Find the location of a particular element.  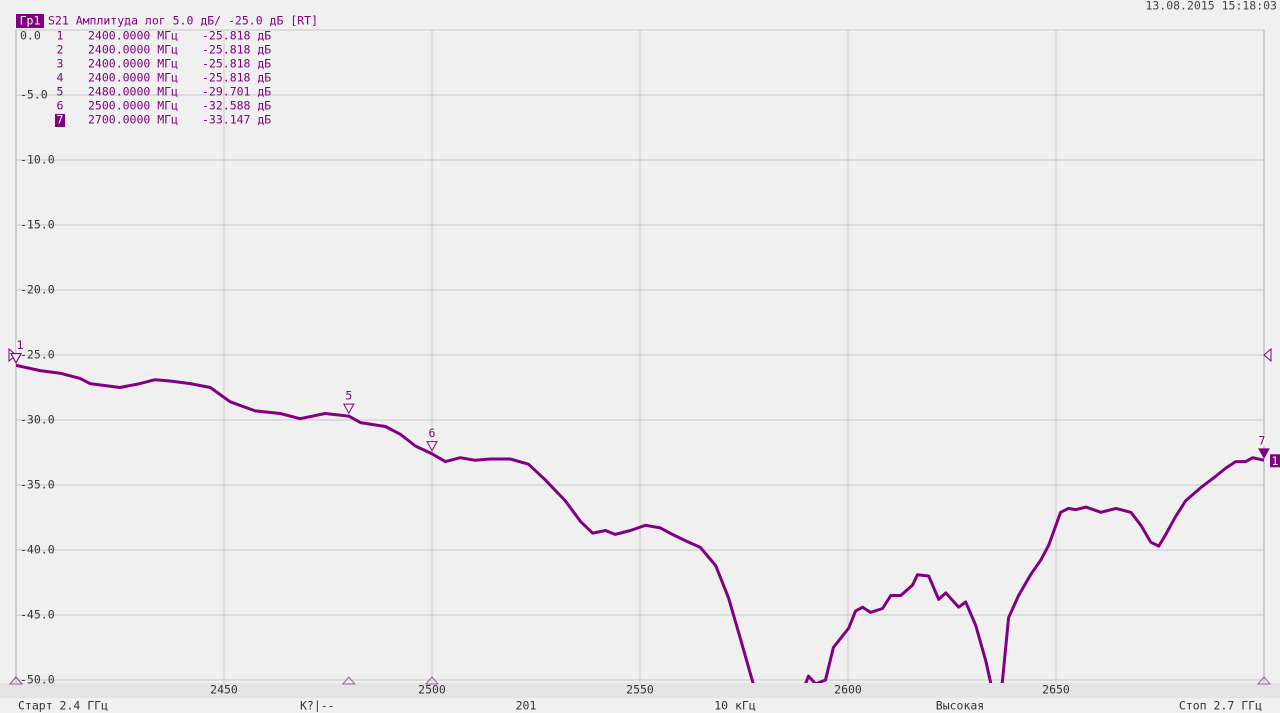

marker-number: 6 is located at coordinates (60, 106).